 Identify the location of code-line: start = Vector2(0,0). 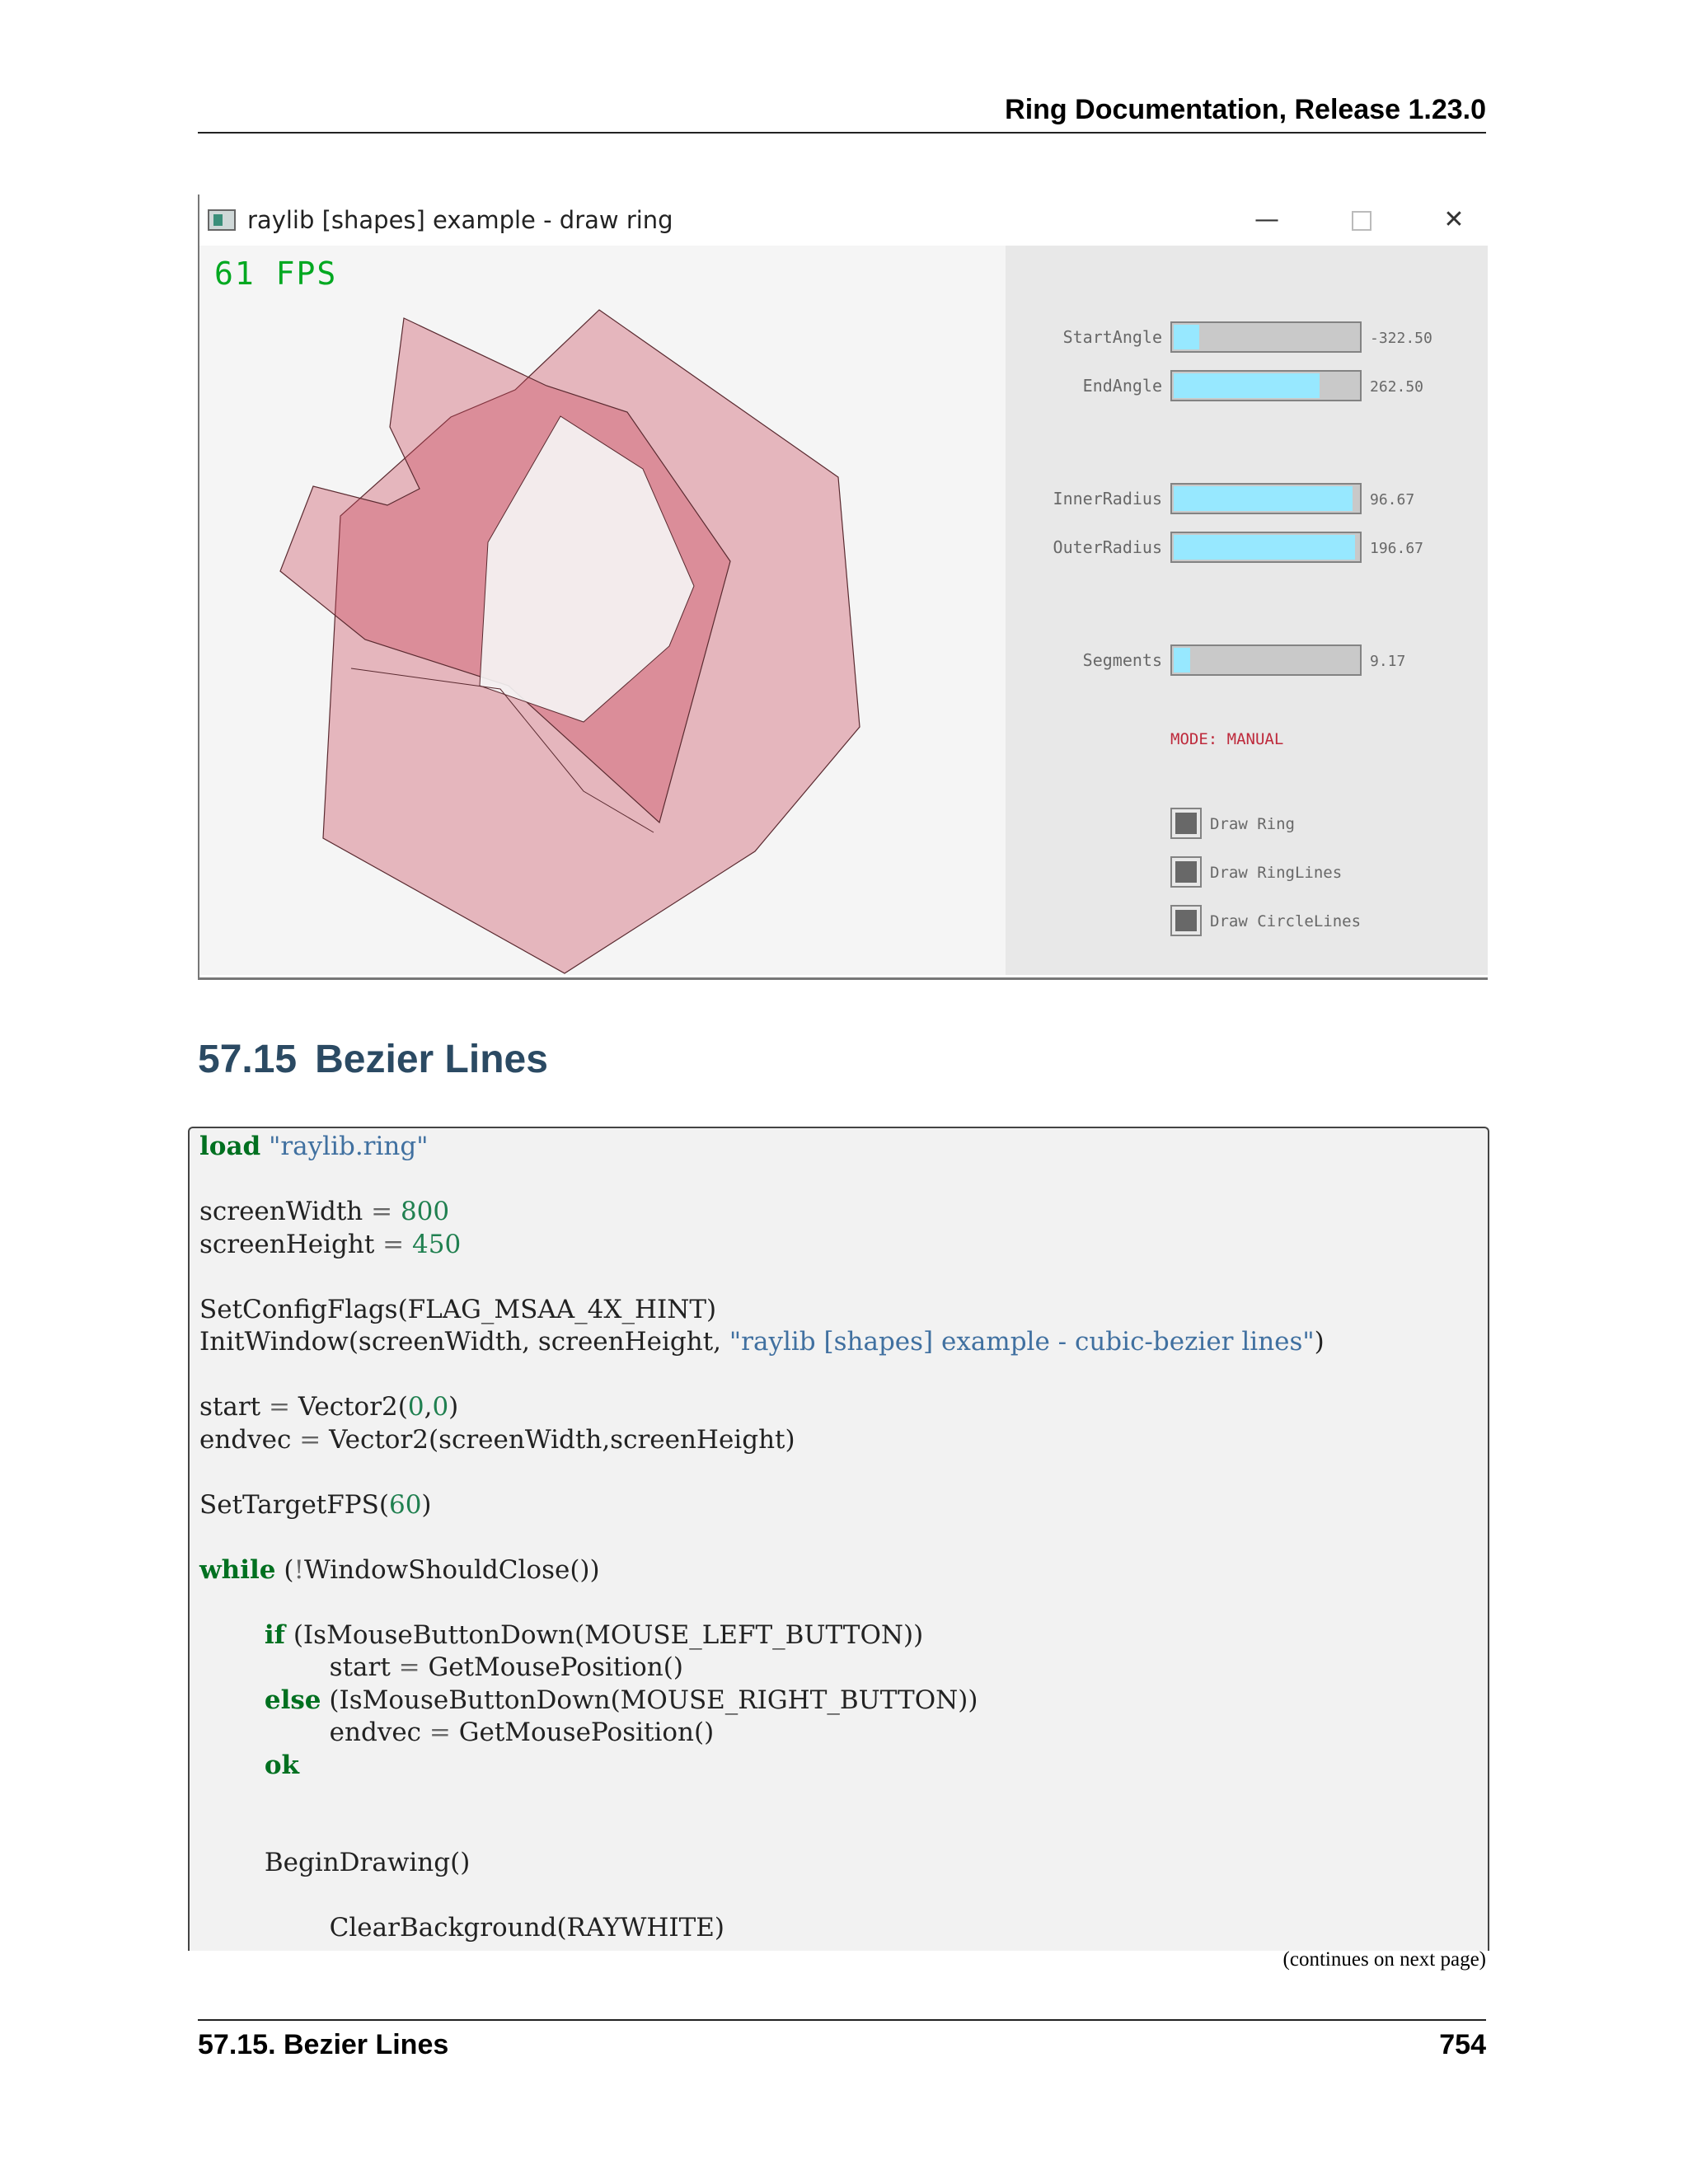
(329, 1406).